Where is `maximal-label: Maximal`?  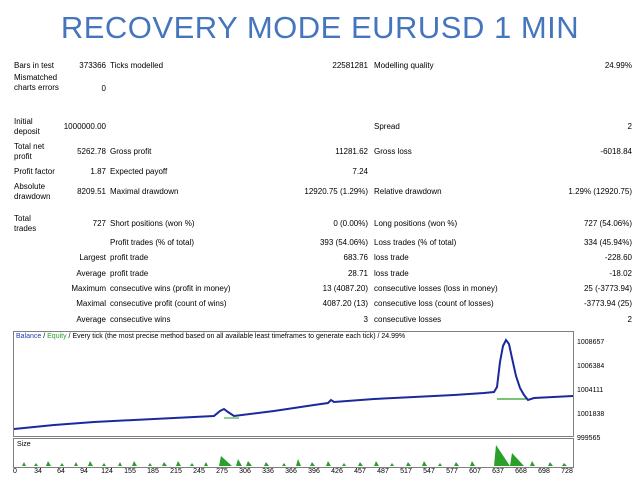
maximal-label: Maximal is located at coordinates (91, 303).